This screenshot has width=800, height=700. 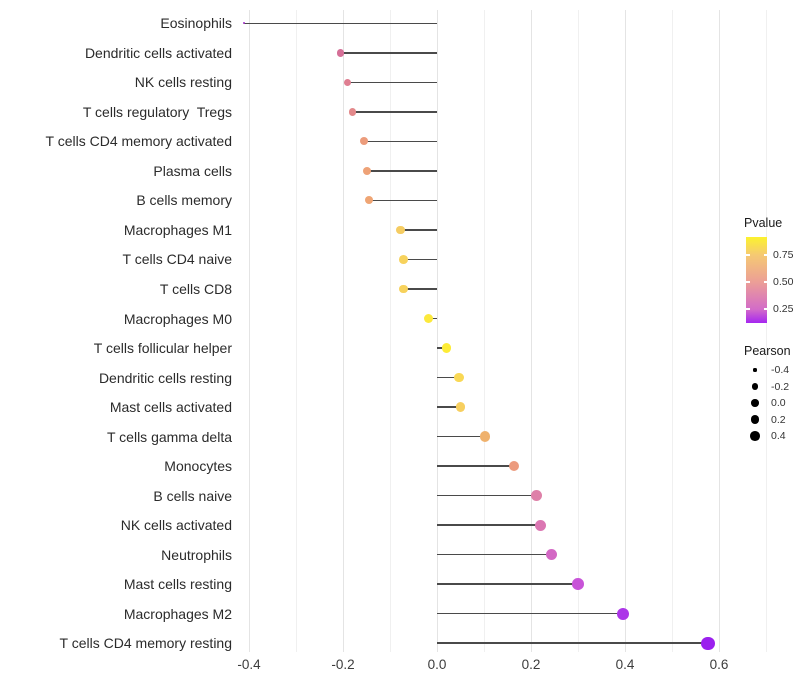 What do you see at coordinates (625, 664) in the screenshot?
I see `x-tick-label: 0.4` at bounding box center [625, 664].